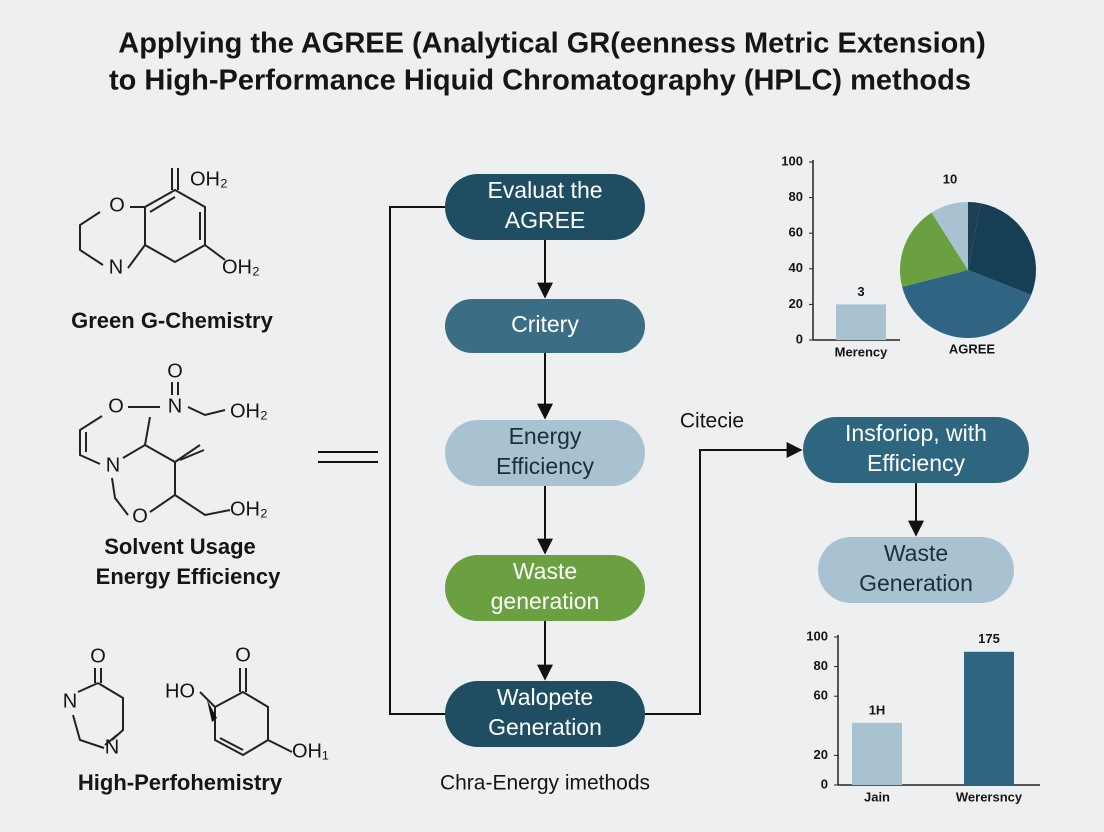 The image size is (1104, 832). Describe the element at coordinates (916, 433) in the screenshot. I see `node-label: Insforiop, with` at that location.